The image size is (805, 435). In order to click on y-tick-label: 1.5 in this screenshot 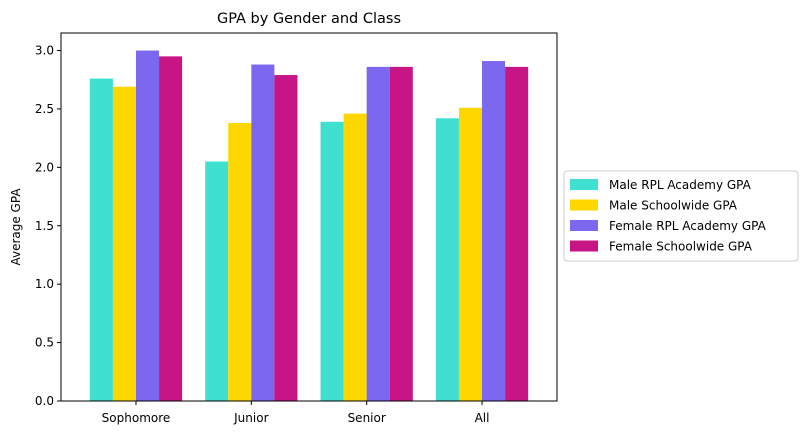, I will do `click(44, 226)`.